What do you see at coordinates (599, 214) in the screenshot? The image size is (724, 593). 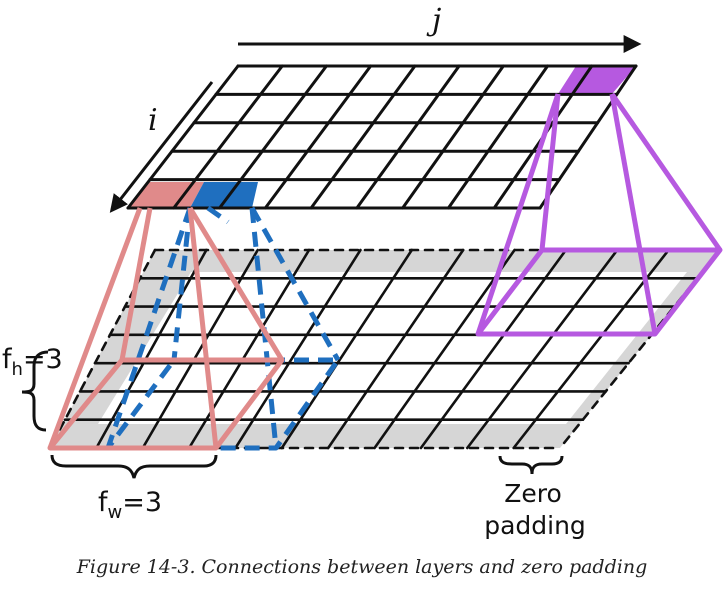 I see `purple-receptive-field` at bounding box center [599, 214].